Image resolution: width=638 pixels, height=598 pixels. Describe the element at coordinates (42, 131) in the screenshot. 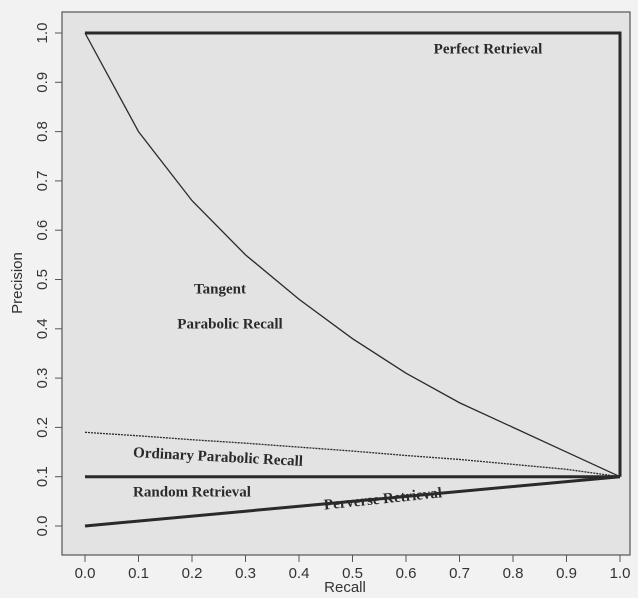

I see `y-tick-label: 0.8` at that location.